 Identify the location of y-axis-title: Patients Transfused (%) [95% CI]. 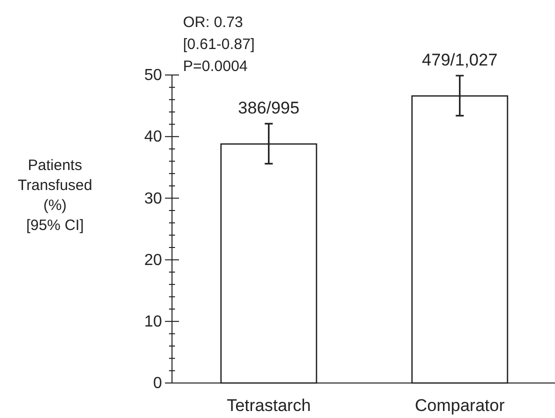
(55, 195).